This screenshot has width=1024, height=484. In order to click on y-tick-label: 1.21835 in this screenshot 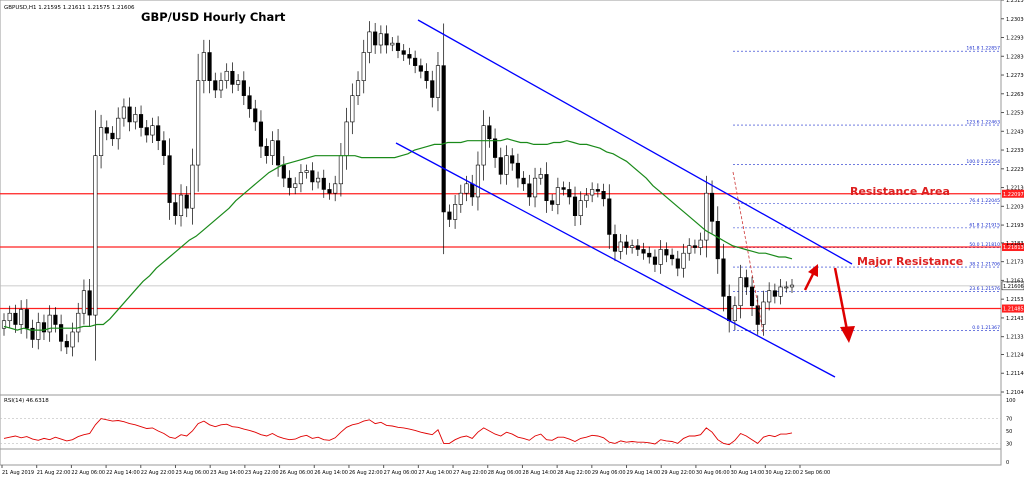, I will do `click(1015, 244)`.